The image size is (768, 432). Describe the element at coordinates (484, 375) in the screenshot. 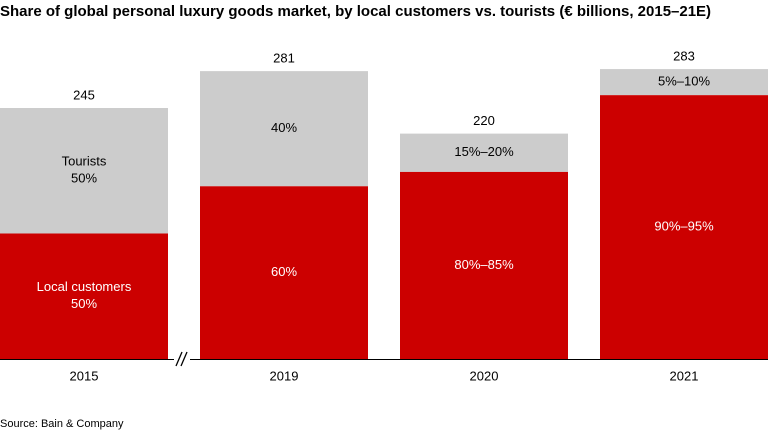

I see `x-tick-2020: 2020` at that location.